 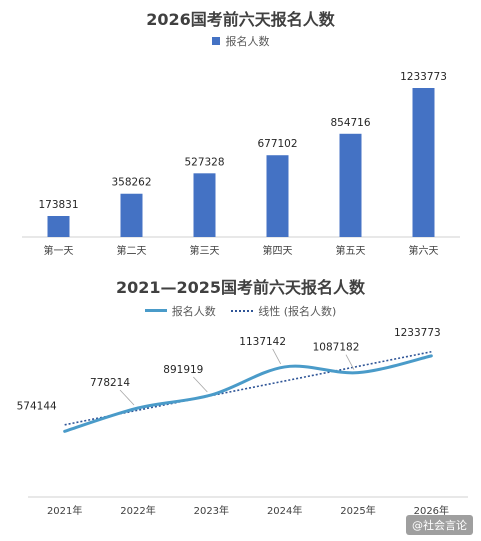 I want to click on line-series, so click(x=248, y=393).